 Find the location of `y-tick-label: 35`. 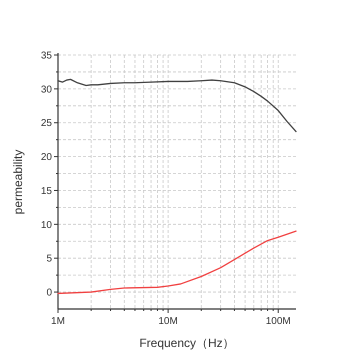

y-tick-label: 35 is located at coordinates (46, 56).